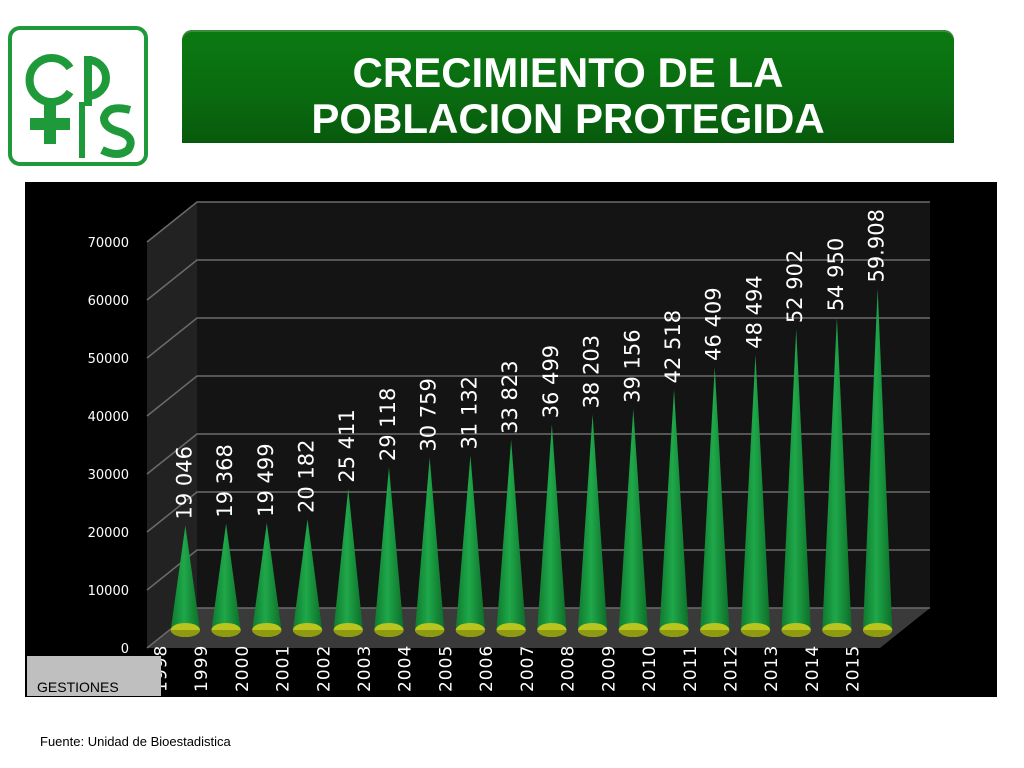  Describe the element at coordinates (813, 668) in the screenshot. I see `x-tick-label: 2014` at that location.